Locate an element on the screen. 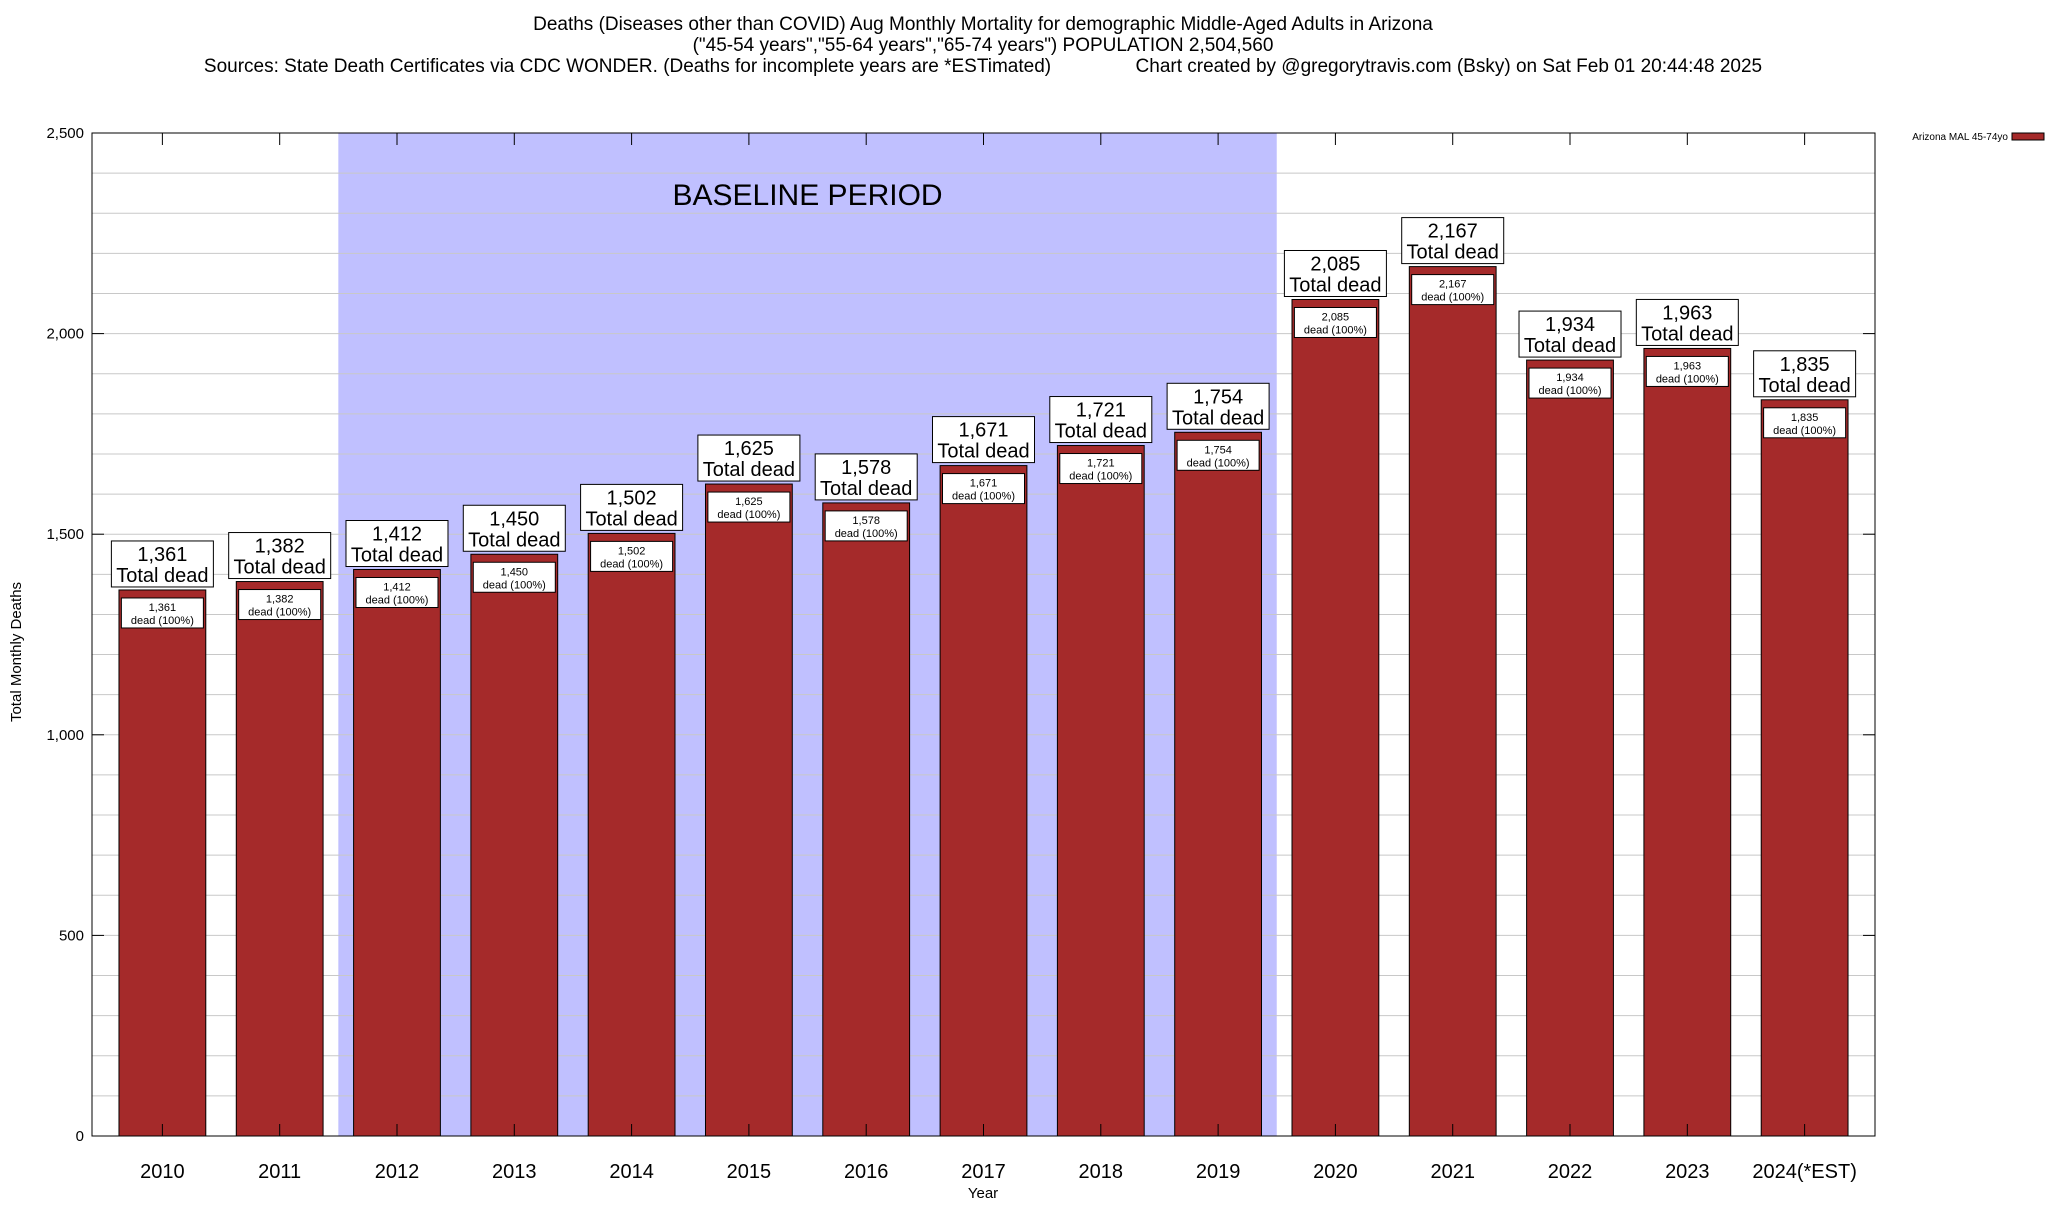  legend-swatch is located at coordinates (2028, 136).